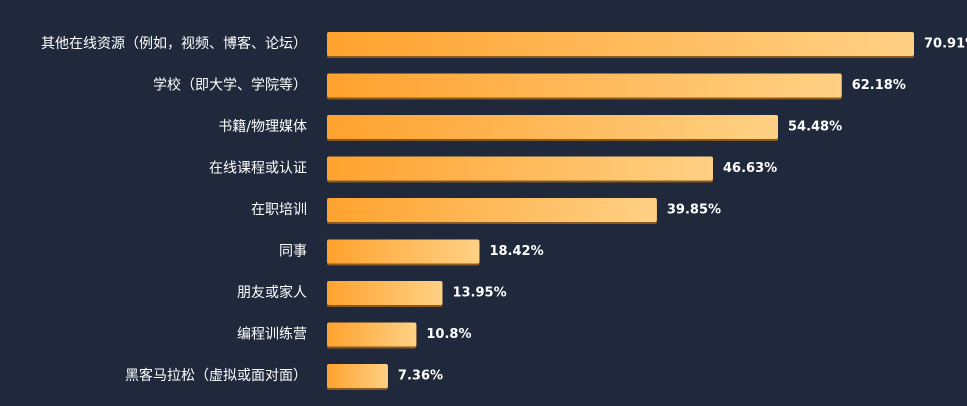 The image size is (967, 406). Describe the element at coordinates (945, 44) in the screenshot. I see `value-label: 70.91%` at that location.